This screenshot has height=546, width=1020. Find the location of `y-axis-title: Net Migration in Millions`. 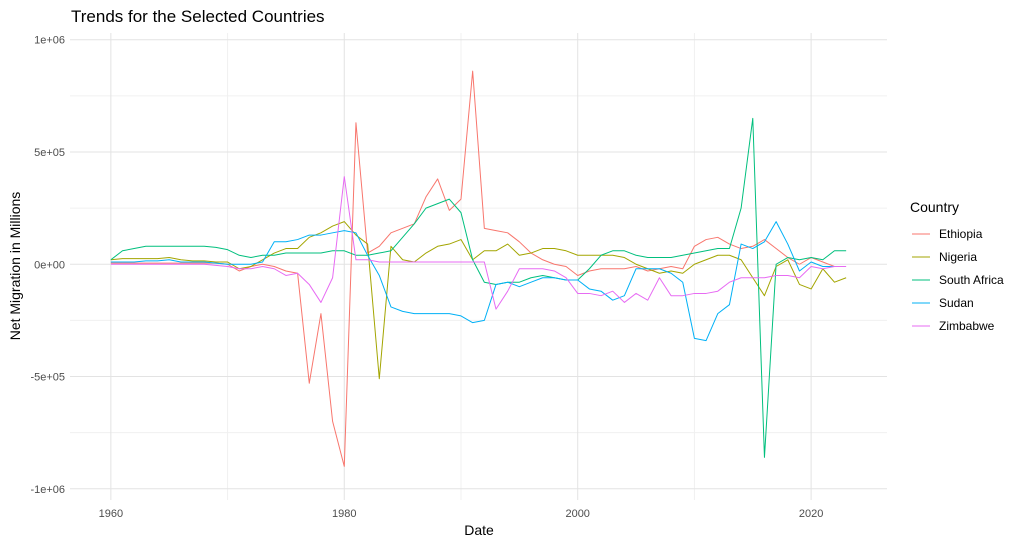

y-axis-title: Net Migration in Millions is located at coordinates (15, 266).